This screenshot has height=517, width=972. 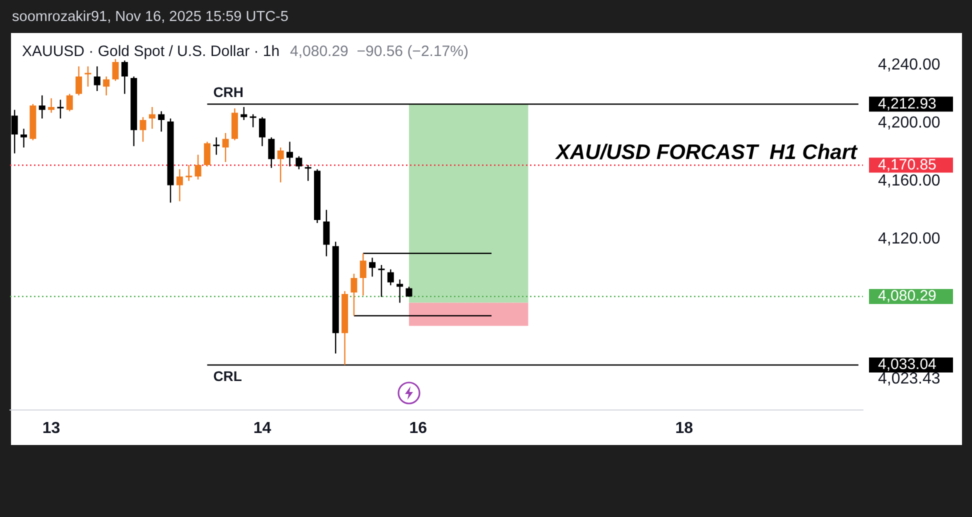 I want to click on x-tick-label: 14, so click(x=262, y=429).